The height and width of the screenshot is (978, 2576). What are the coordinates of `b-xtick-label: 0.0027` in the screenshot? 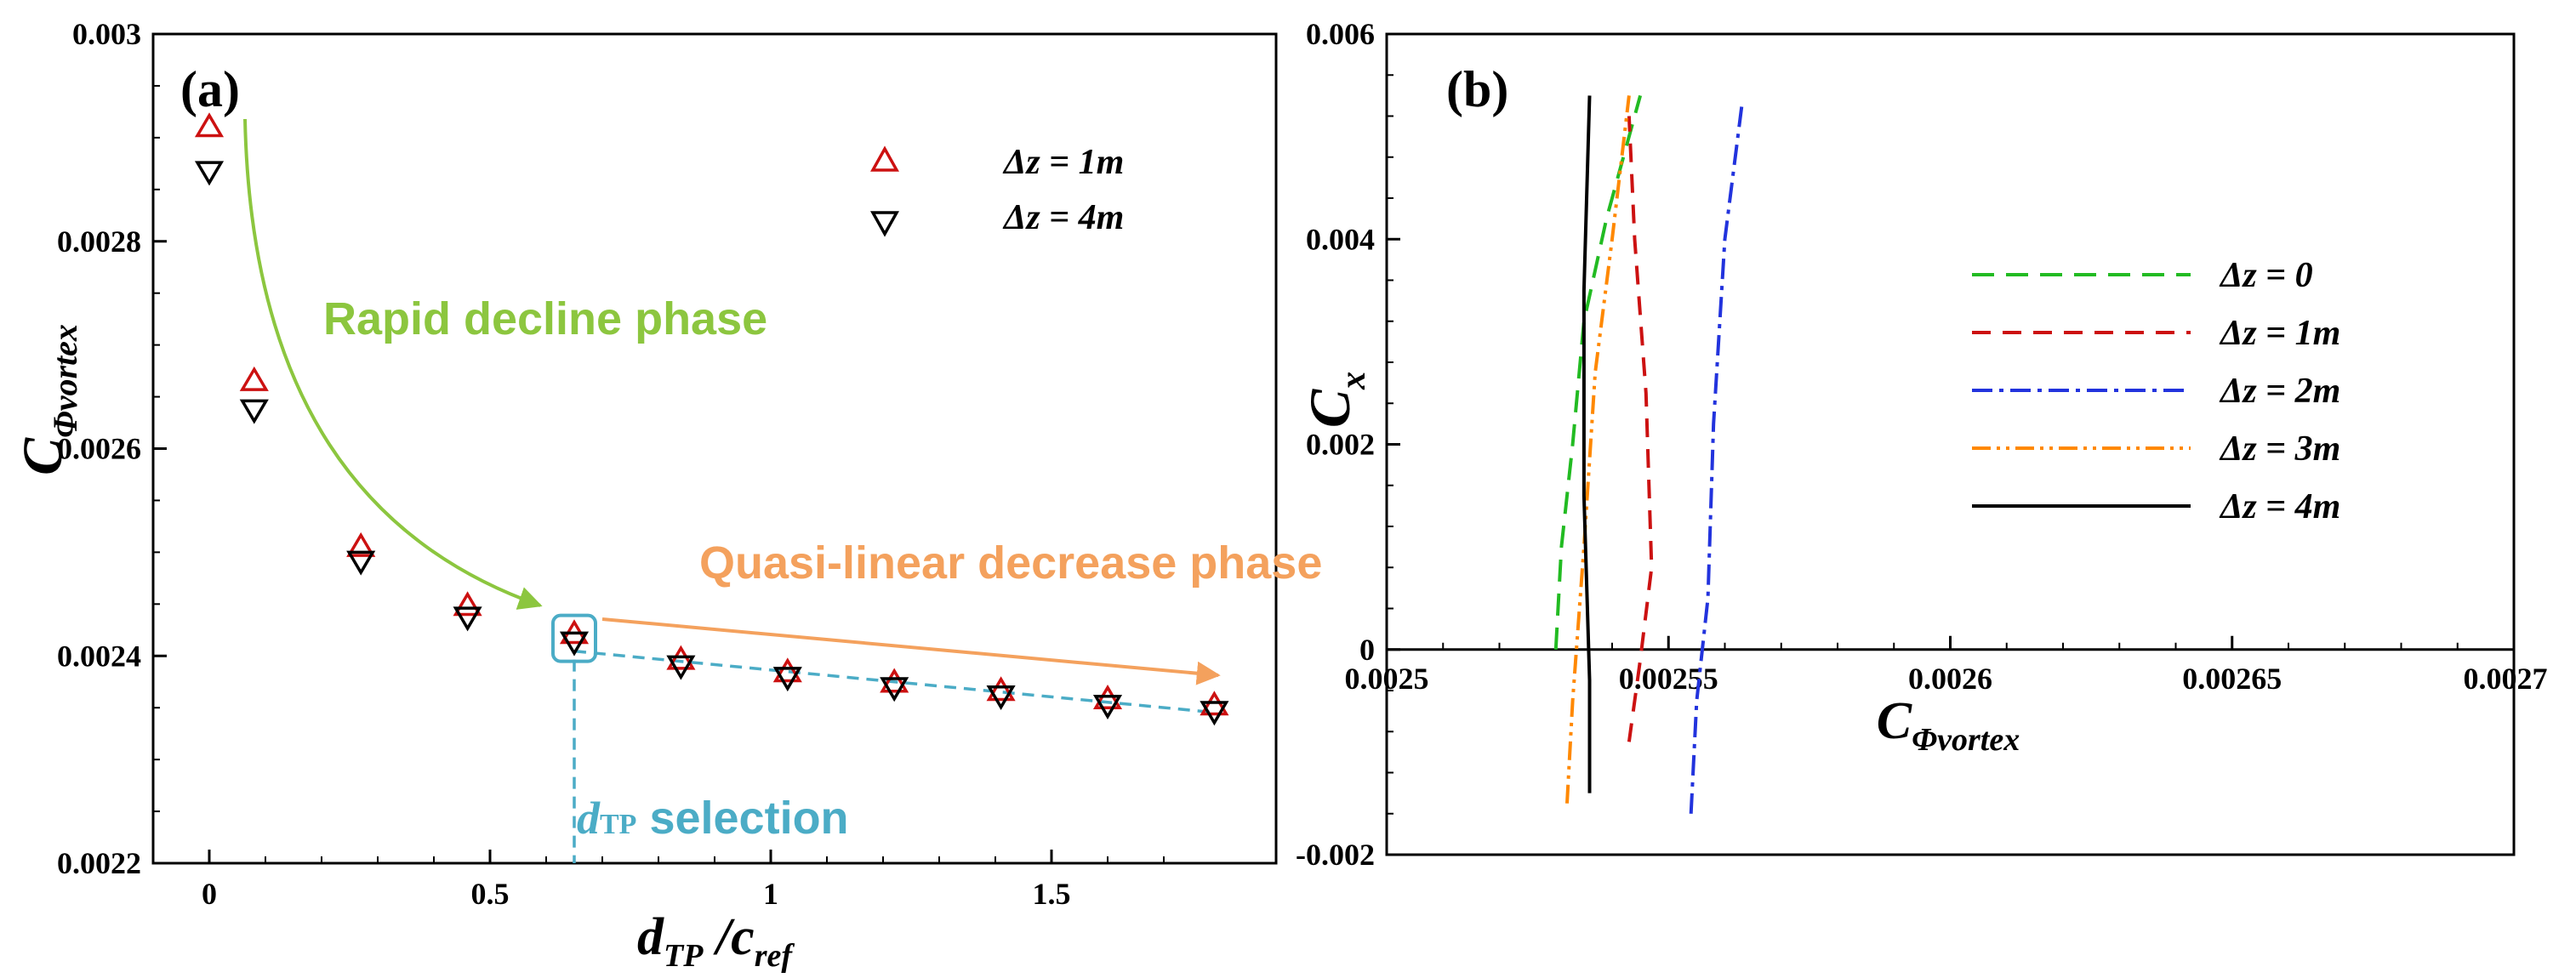 It's located at (2506, 679).